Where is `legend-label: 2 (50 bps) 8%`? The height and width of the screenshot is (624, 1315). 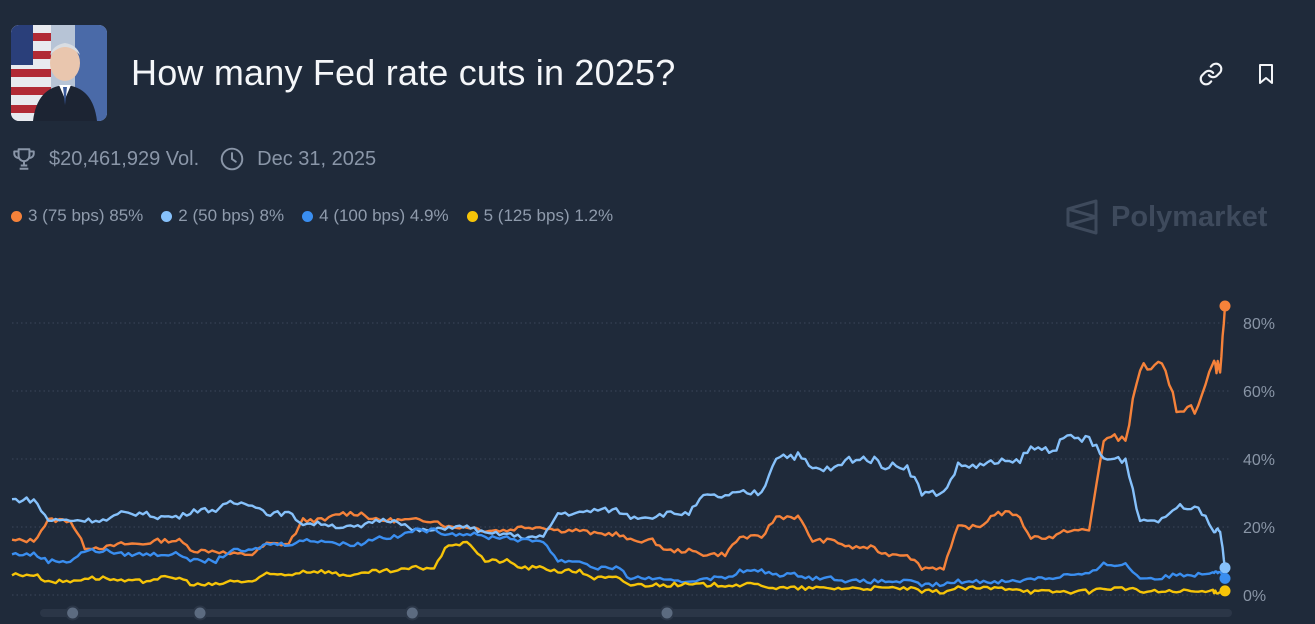
legend-label: 2 (50 bps) 8% is located at coordinates (231, 215).